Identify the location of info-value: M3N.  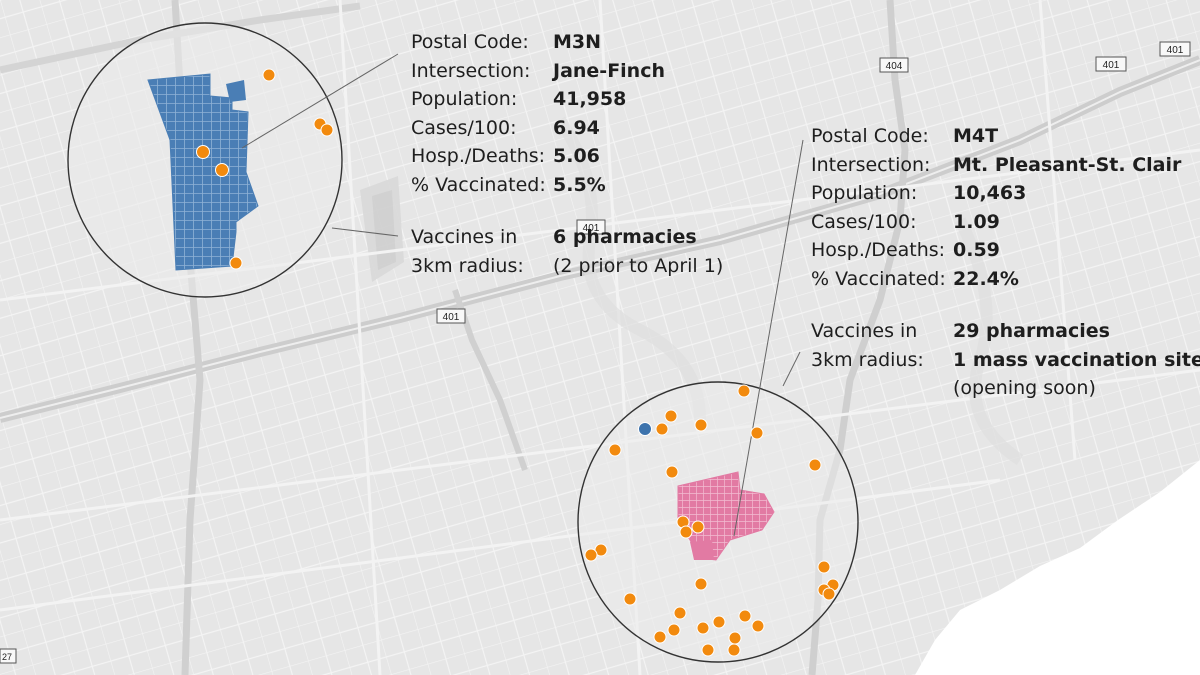
(577, 42).